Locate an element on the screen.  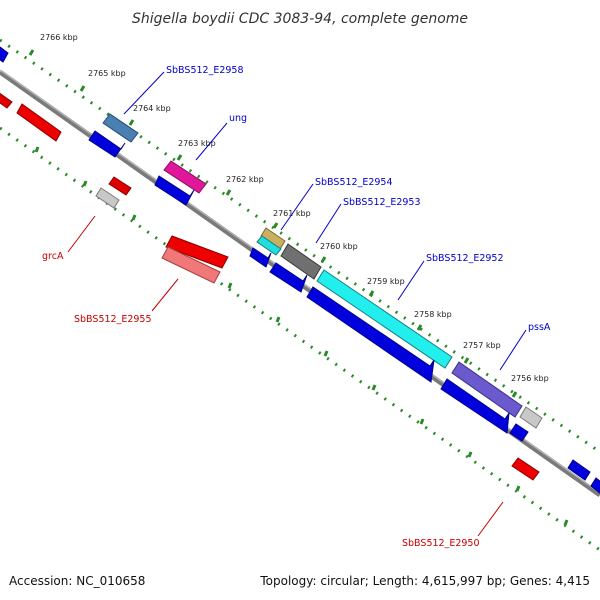
kbp-label: 2758 kbp is located at coordinates (433, 314).